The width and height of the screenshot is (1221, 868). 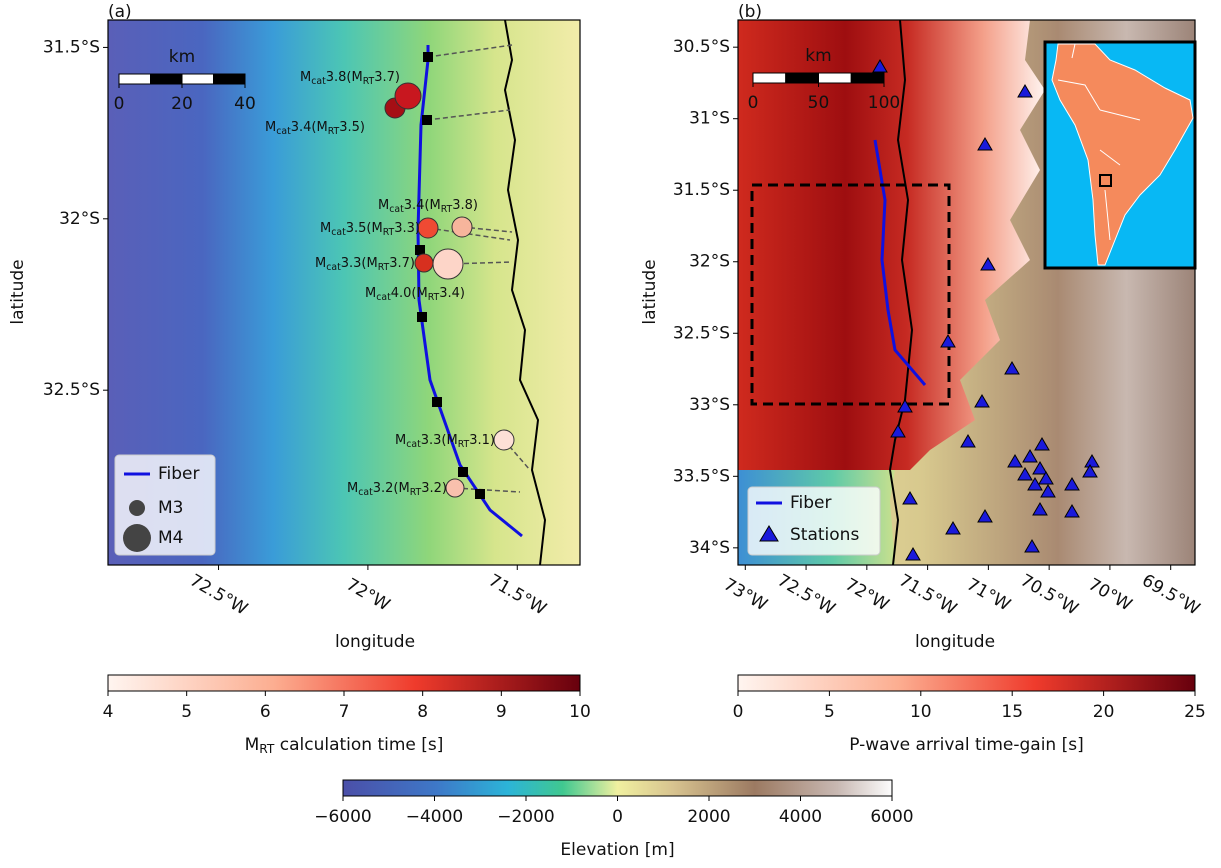 I want to click on text-part: 3.5), so click(x=352, y=127).